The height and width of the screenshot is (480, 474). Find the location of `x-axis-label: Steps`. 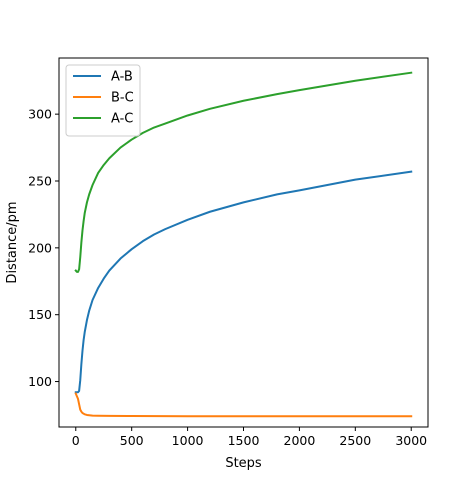

x-axis-label: Steps is located at coordinates (243, 463).